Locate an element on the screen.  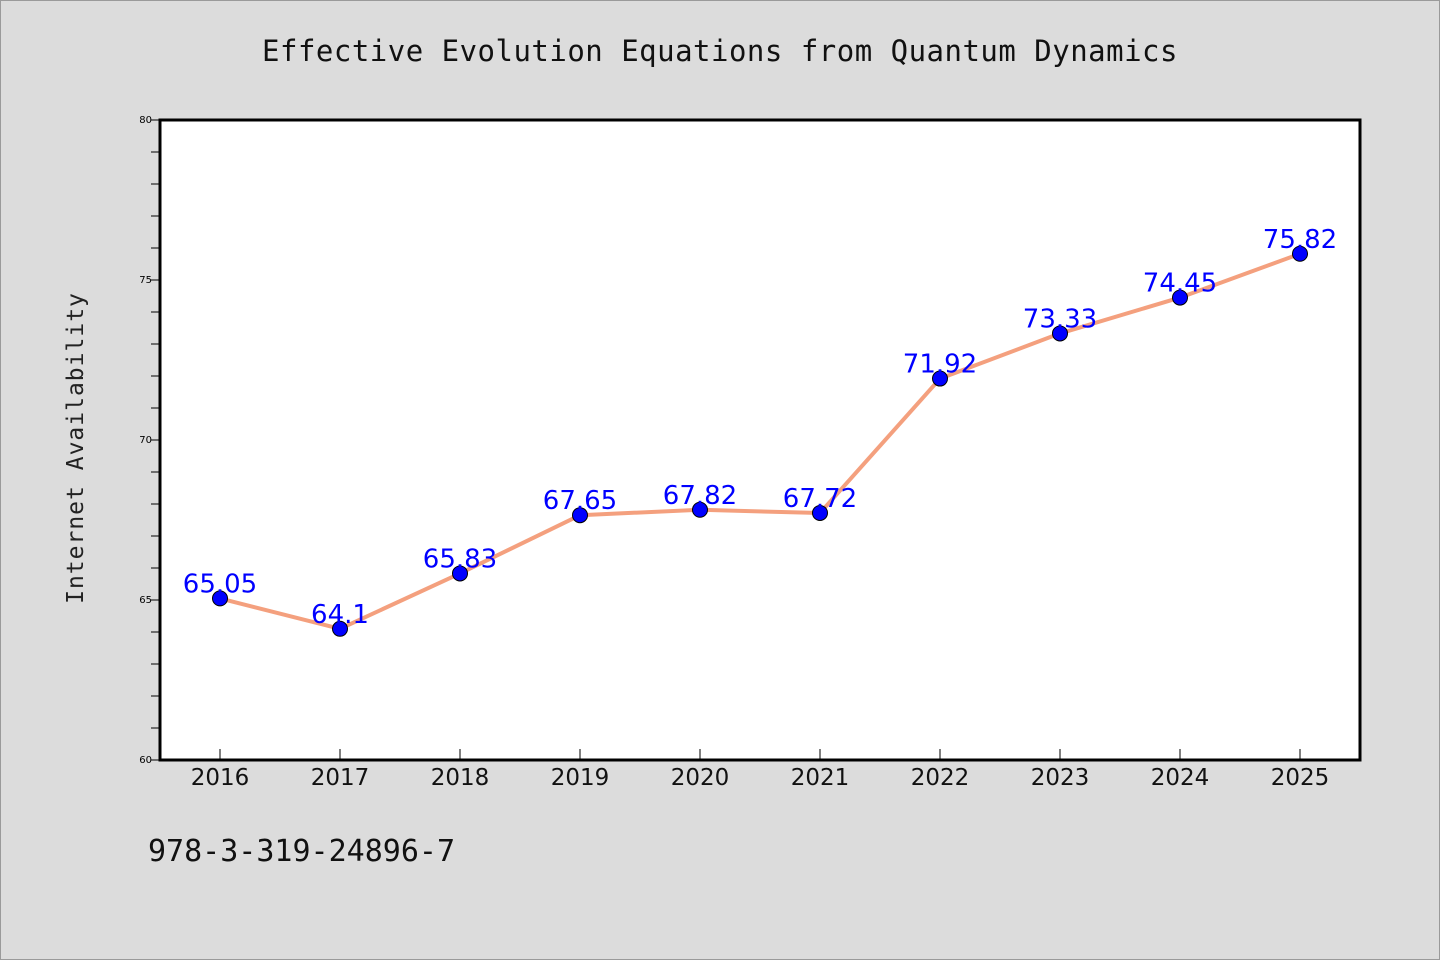
y-tick-label: 65 is located at coordinates (145, 600).